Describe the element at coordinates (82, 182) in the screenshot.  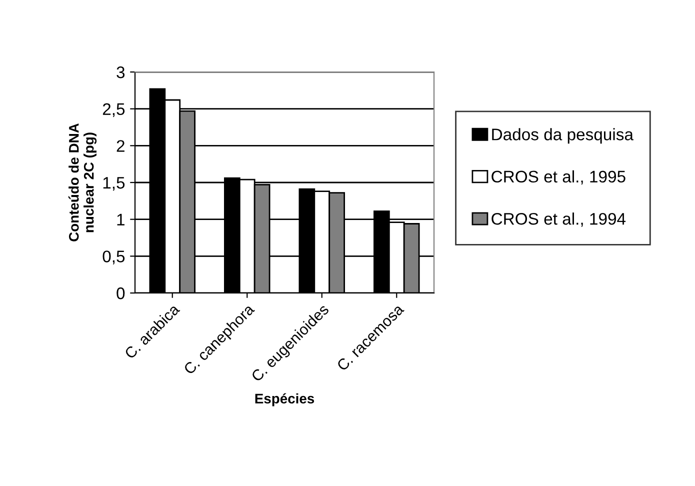
I see `y-axis-title: Conteúdo de DNA nuclear 2C (pg)` at that location.